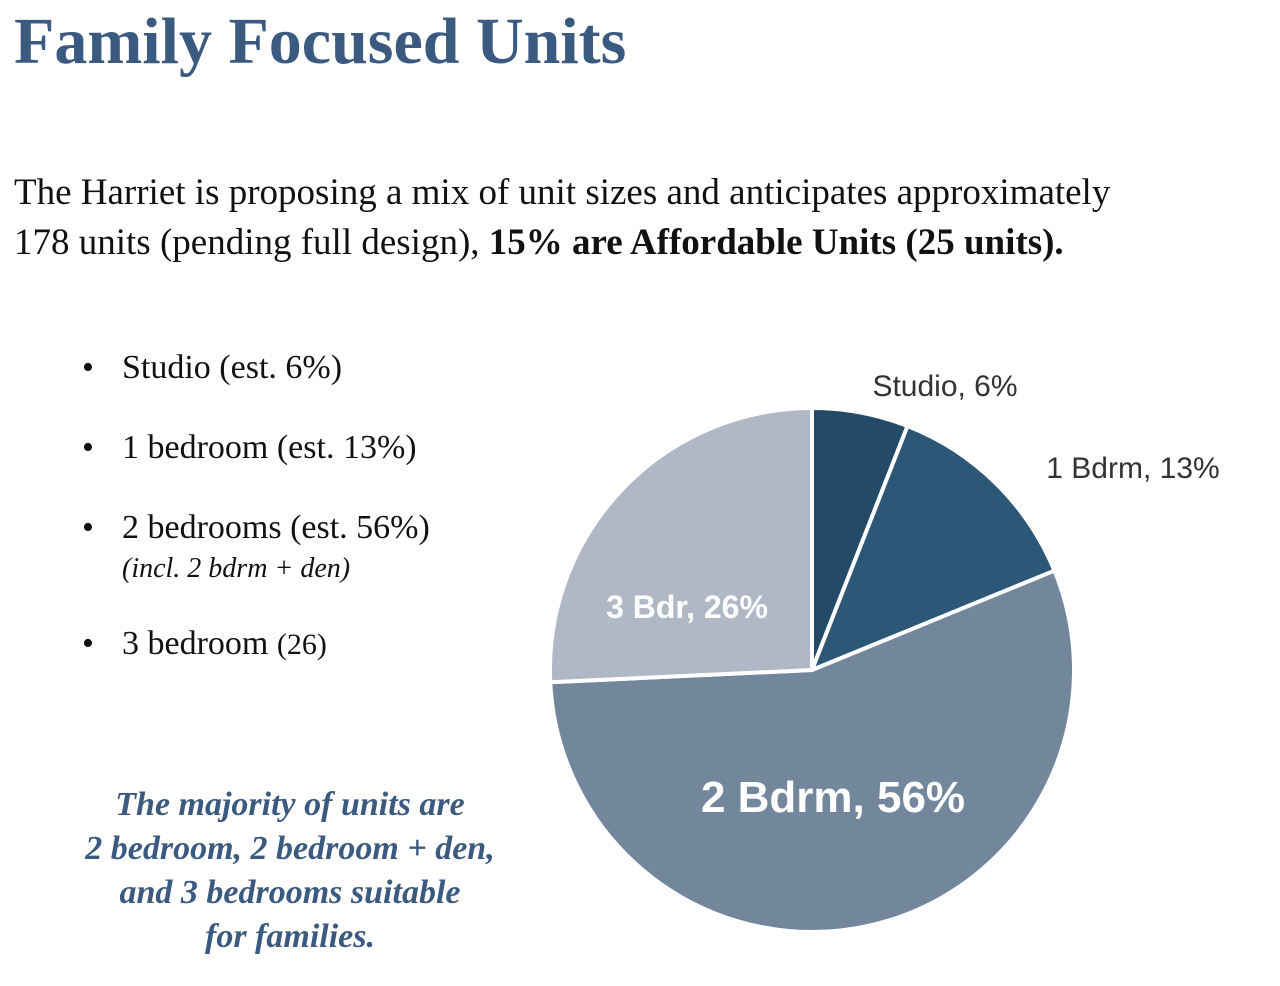 Image resolution: width=1280 pixels, height=986 pixels. I want to click on pie-slice-1-bdrm, so click(933, 548).